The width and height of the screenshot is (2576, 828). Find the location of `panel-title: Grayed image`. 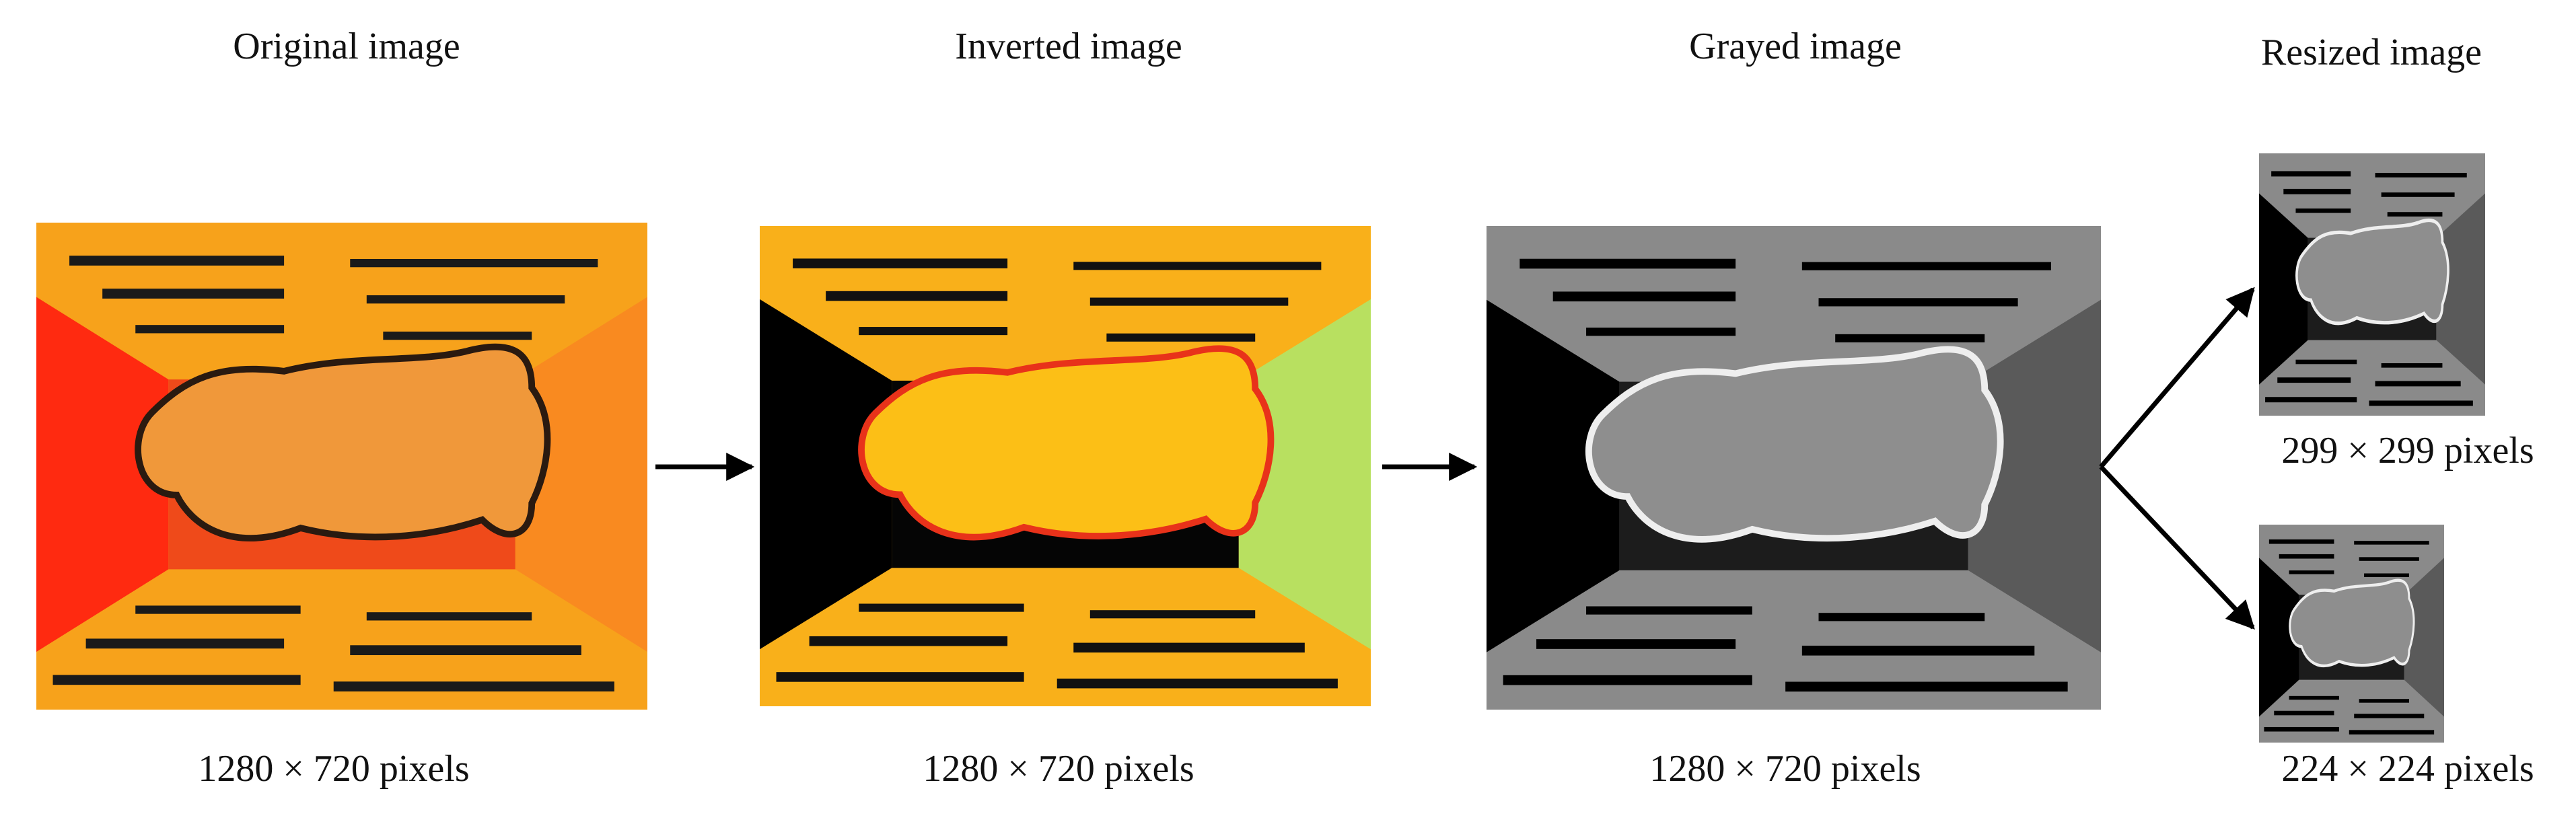

panel-title: Grayed image is located at coordinates (1795, 46).